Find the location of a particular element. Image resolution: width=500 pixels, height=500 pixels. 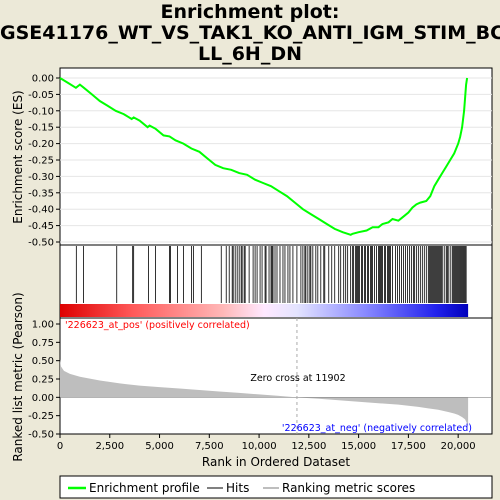

es-y-tick-label: 0.00 is located at coordinates (43, 79).